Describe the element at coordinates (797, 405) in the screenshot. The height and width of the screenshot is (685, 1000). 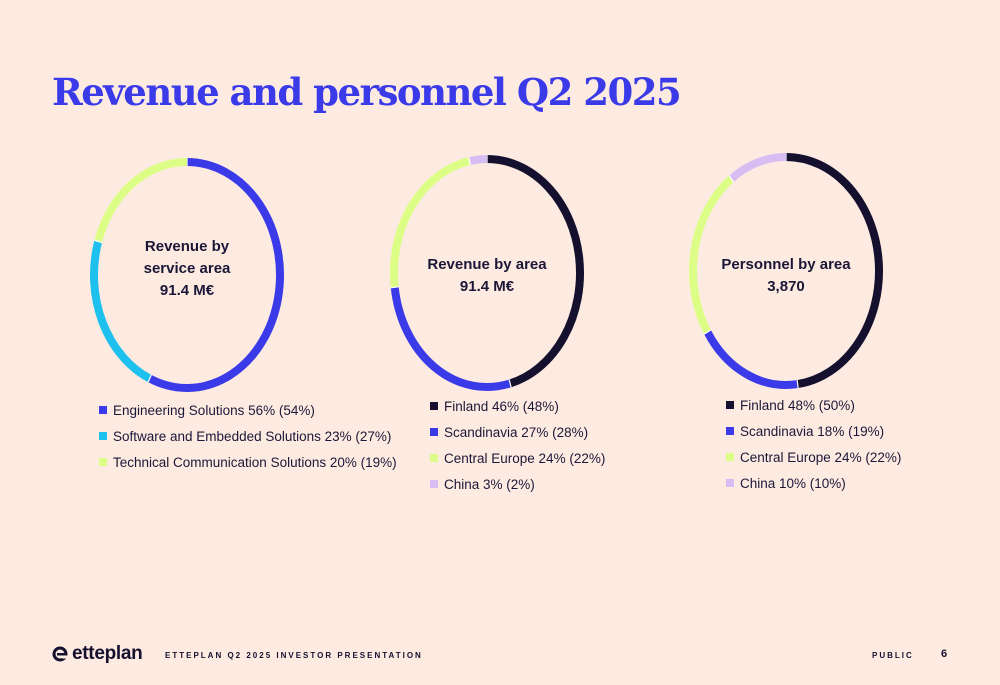
I see `legend-label: Finland 48% (50%)` at that location.